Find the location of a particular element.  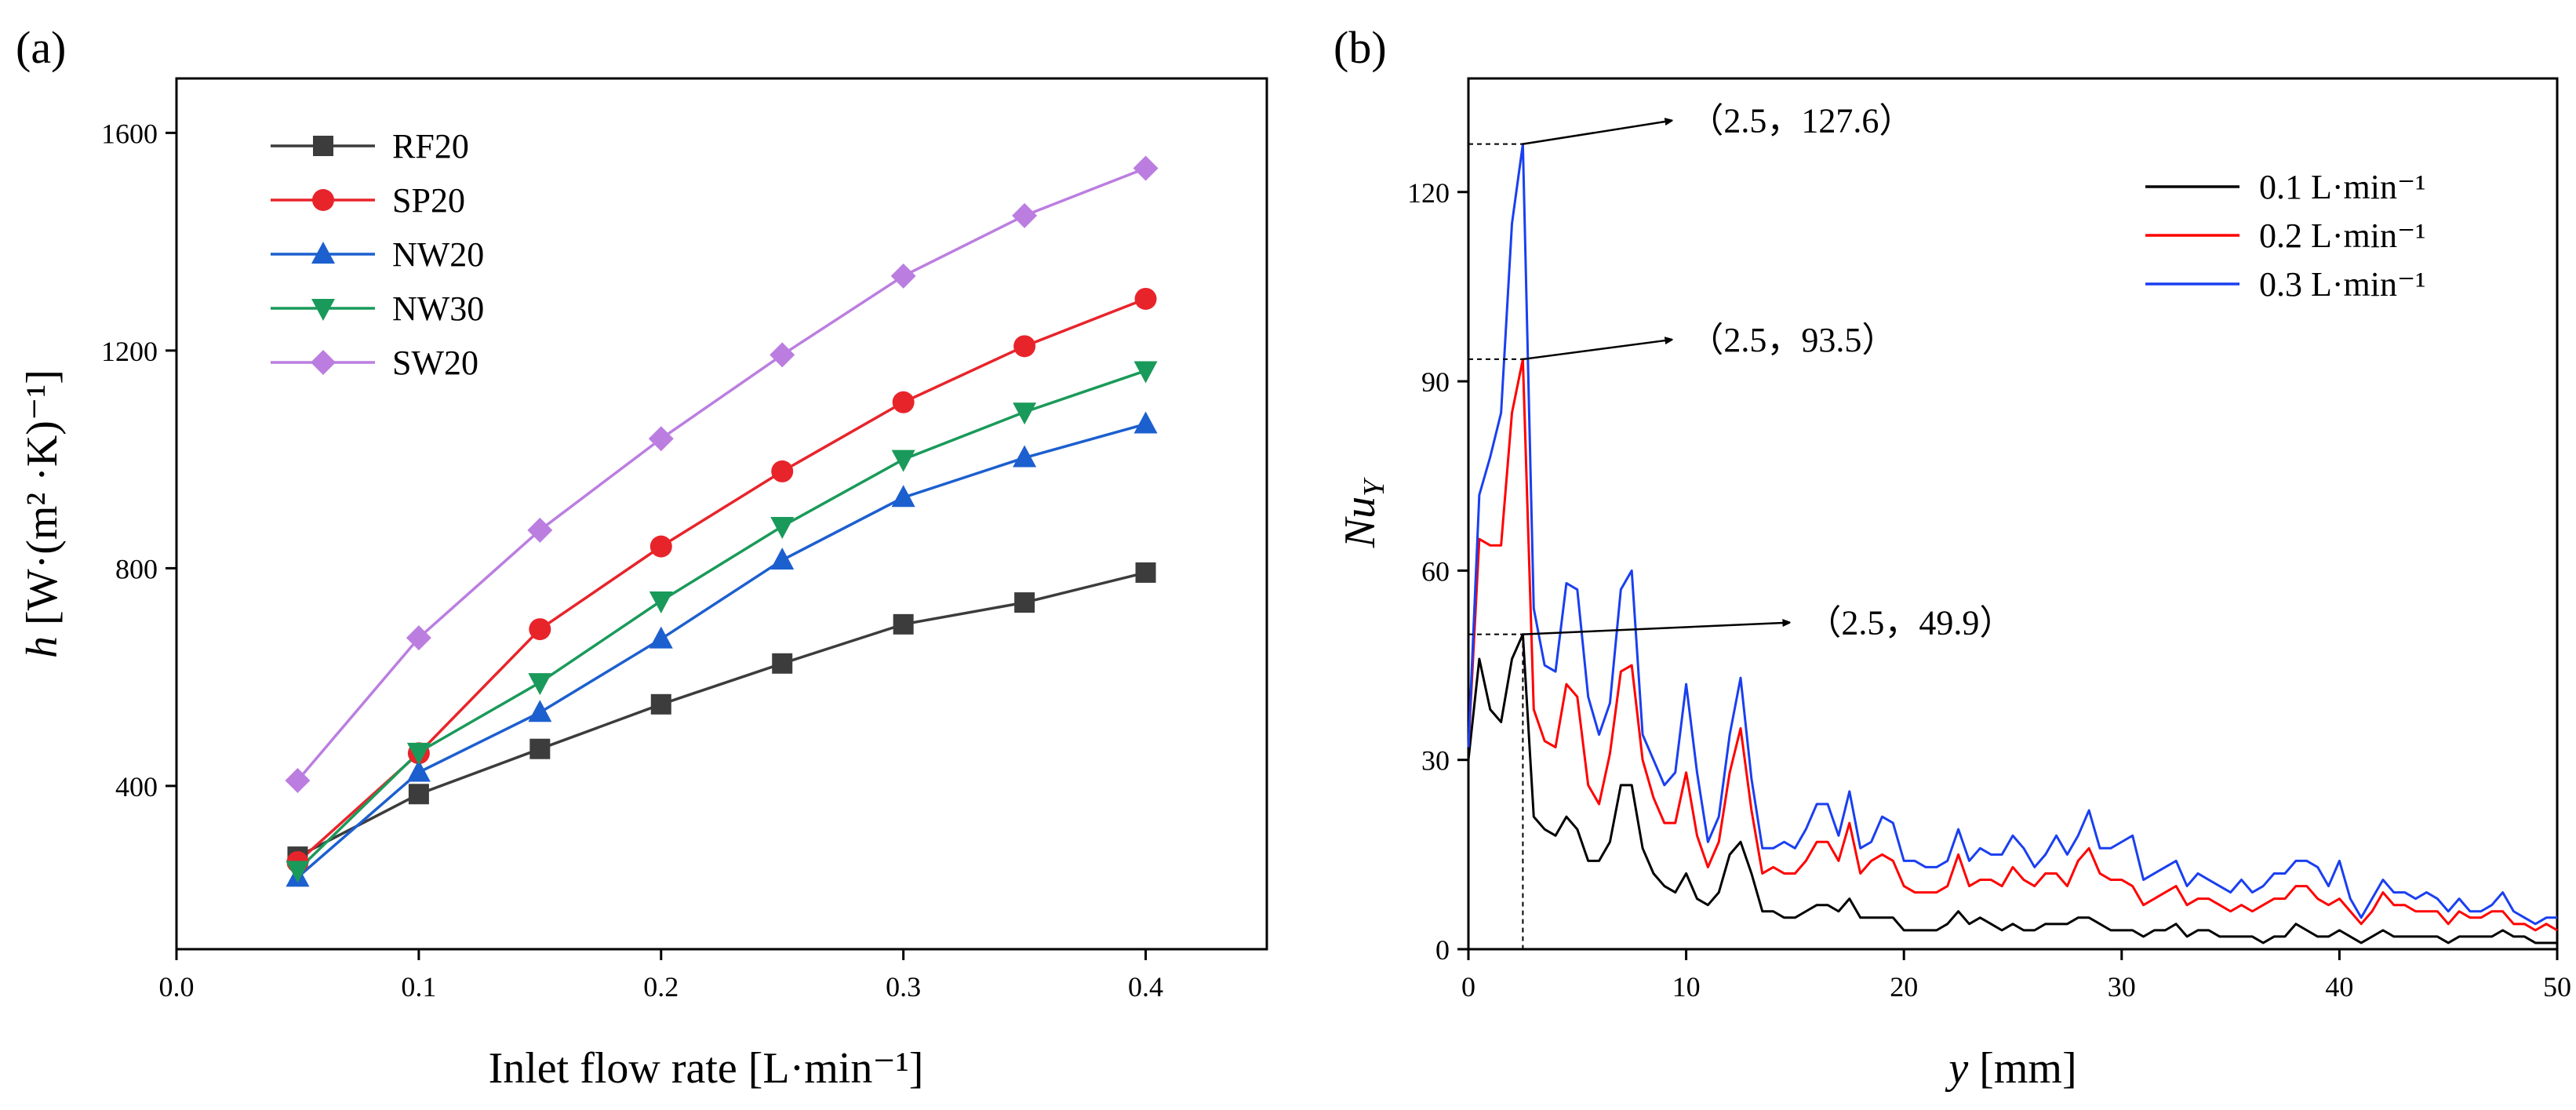

legend-label-sw20: SW20 is located at coordinates (435, 363).